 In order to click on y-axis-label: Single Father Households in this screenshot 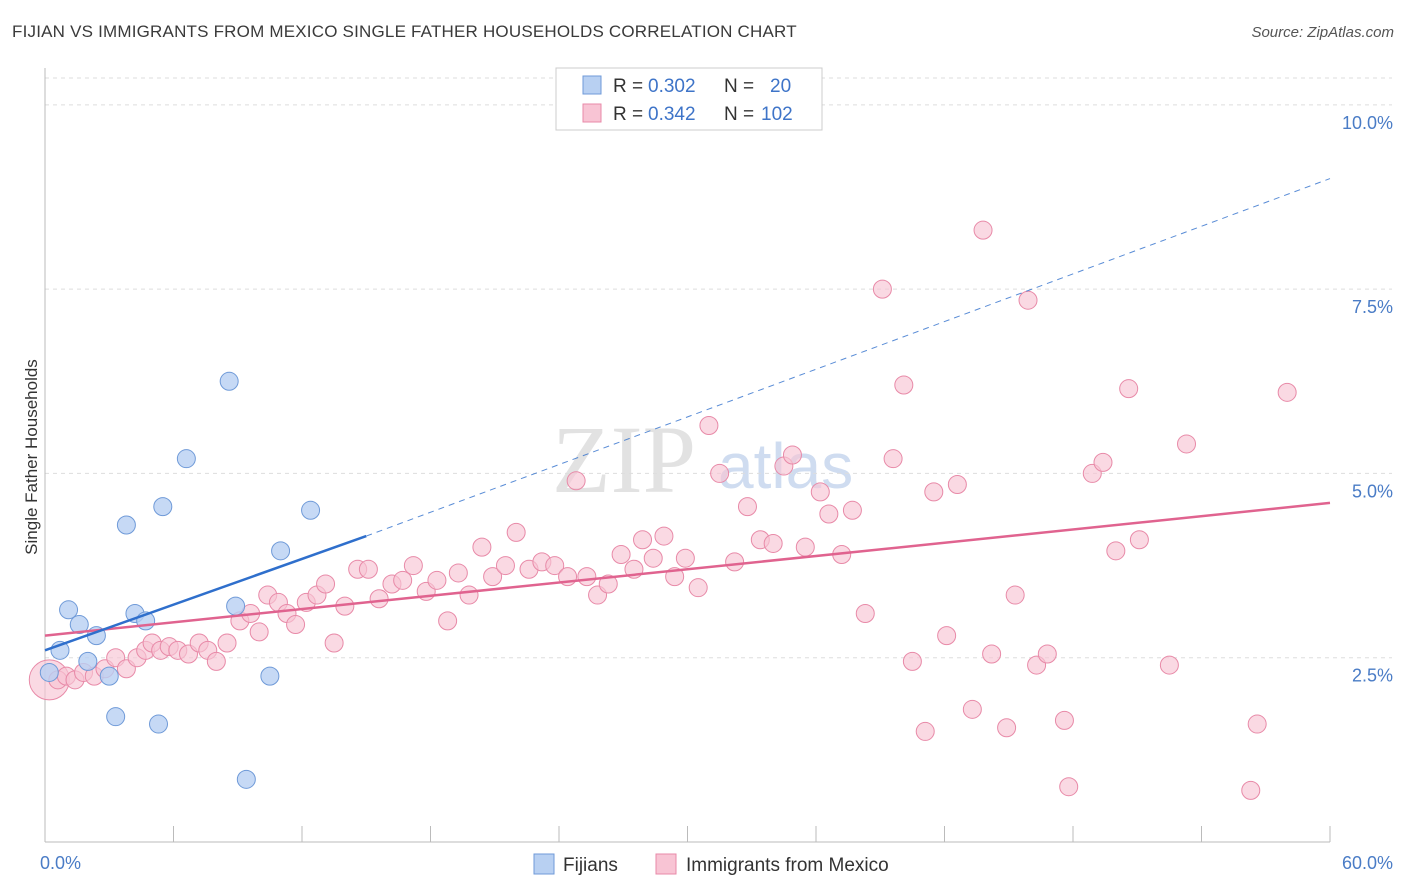, I will do `click(31, 457)`.